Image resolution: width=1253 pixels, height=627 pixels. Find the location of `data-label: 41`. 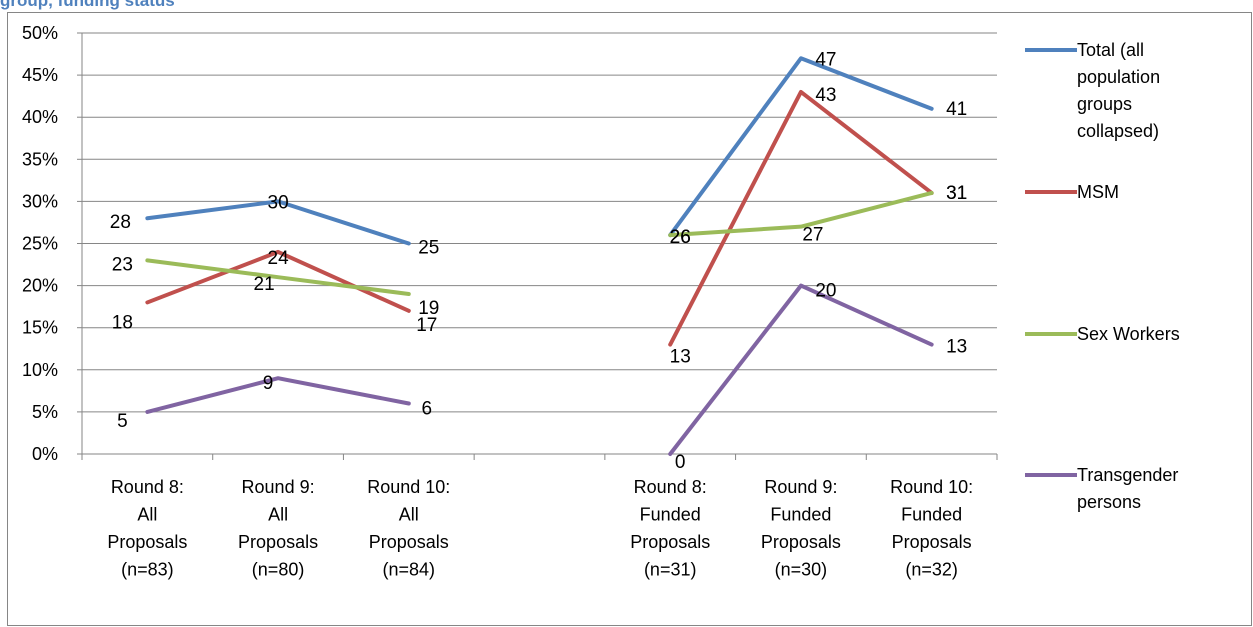

data-label: 41 is located at coordinates (956, 109).